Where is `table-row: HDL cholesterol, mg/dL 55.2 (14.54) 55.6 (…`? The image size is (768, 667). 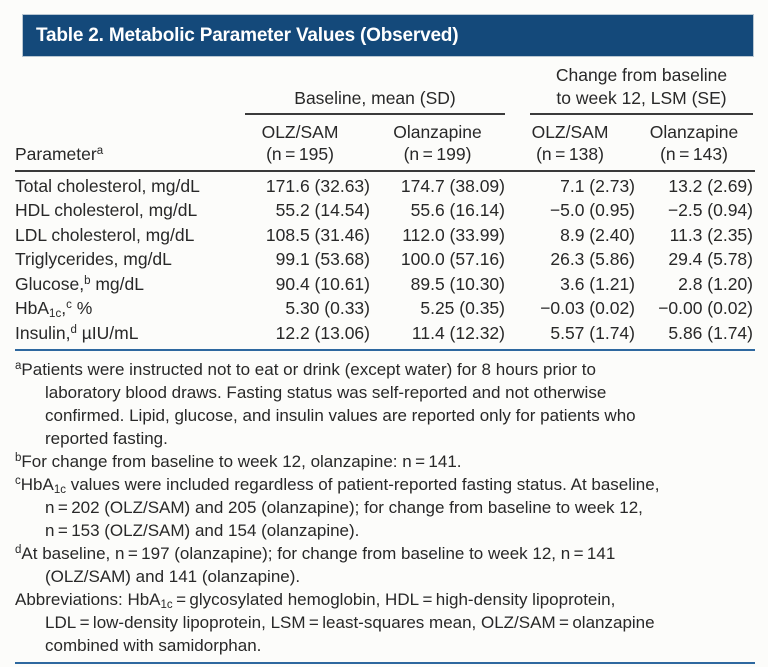
table-row: HDL cholesterol, mg/dL 55.2 (14.54) 55.6 (… is located at coordinates (385, 211).